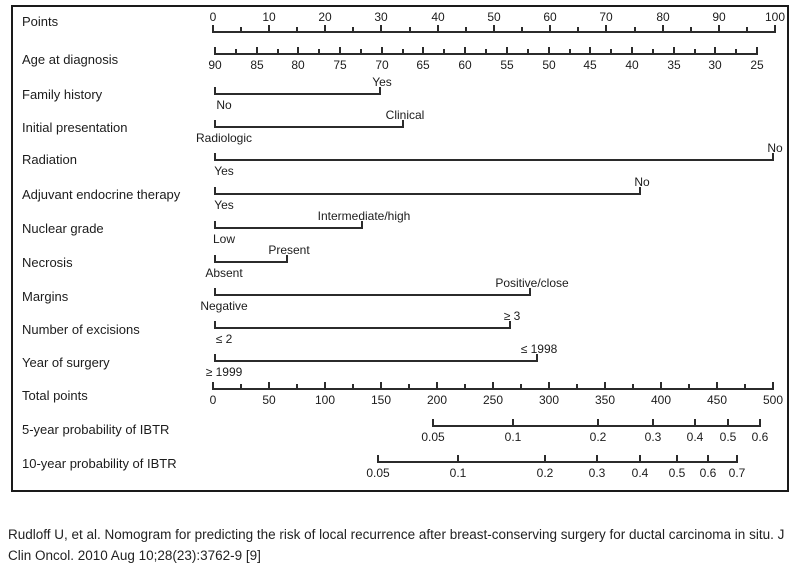 The width and height of the screenshot is (800, 566). I want to click on tick-label-total-points: 350, so click(605, 400).